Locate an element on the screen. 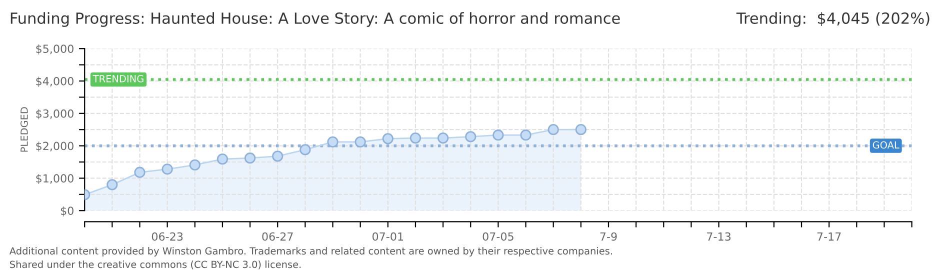  text: Additional content provided by Winston Gambro. Trademarks and related content are owned by their respective companies. is located at coordinates (310, 251).